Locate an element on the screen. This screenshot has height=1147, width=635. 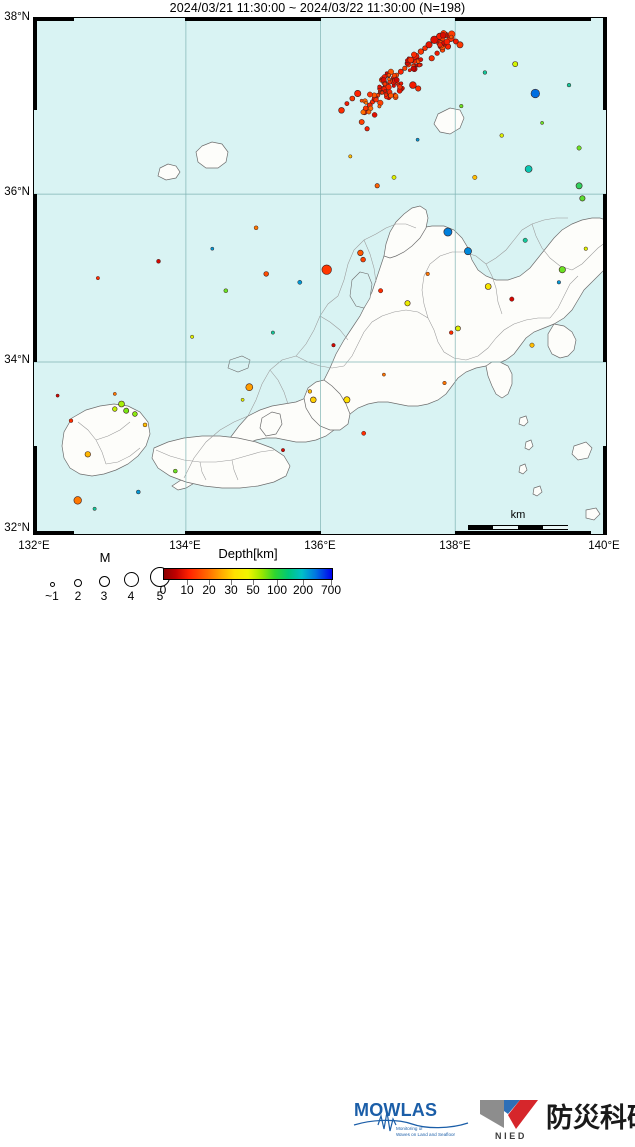
depth-legend: Depth[km] 0 10 20 30 50 100 200 700 is located at coordinates (251, 575).